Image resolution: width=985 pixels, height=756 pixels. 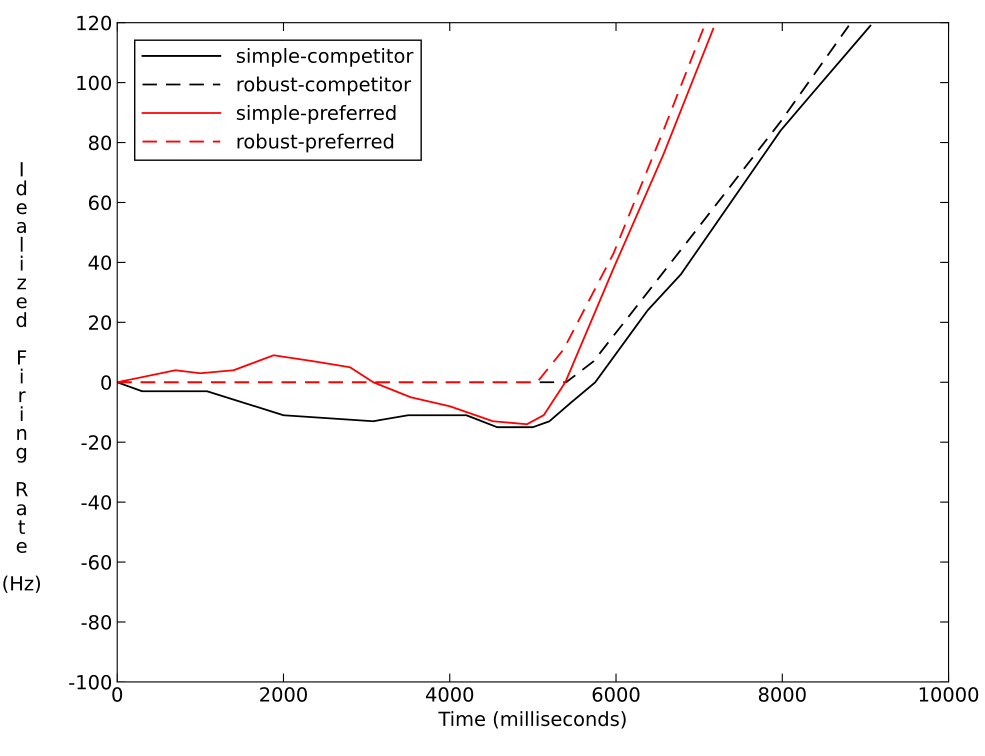 I want to click on y-tick-label: -100, so click(x=90, y=682).